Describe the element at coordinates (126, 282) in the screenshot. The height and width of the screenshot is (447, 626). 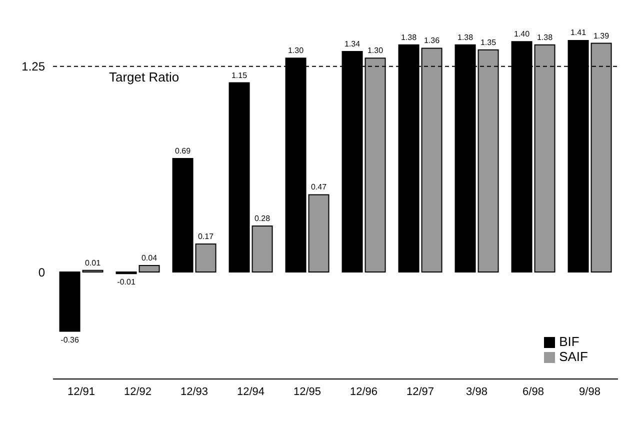
I see `data-label: -0.01` at that location.